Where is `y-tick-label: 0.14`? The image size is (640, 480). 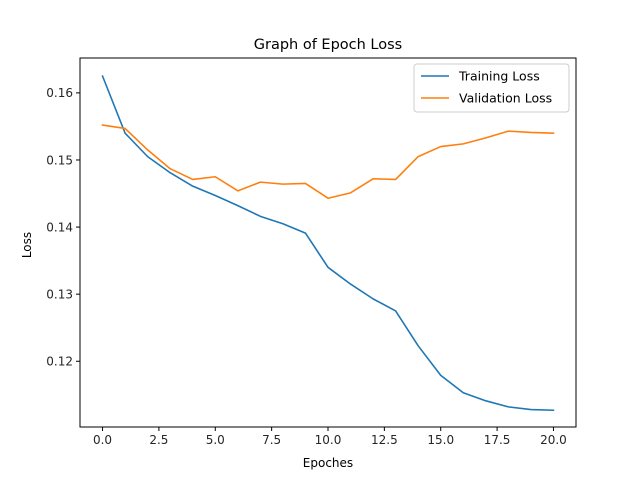
y-tick-label: 0.14 is located at coordinates (59, 227).